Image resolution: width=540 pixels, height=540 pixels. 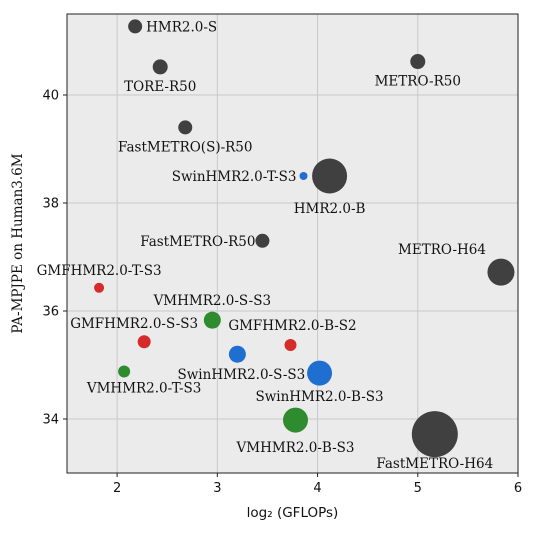 I want to click on data-point-label: HMR2.0-S, so click(x=181, y=27).